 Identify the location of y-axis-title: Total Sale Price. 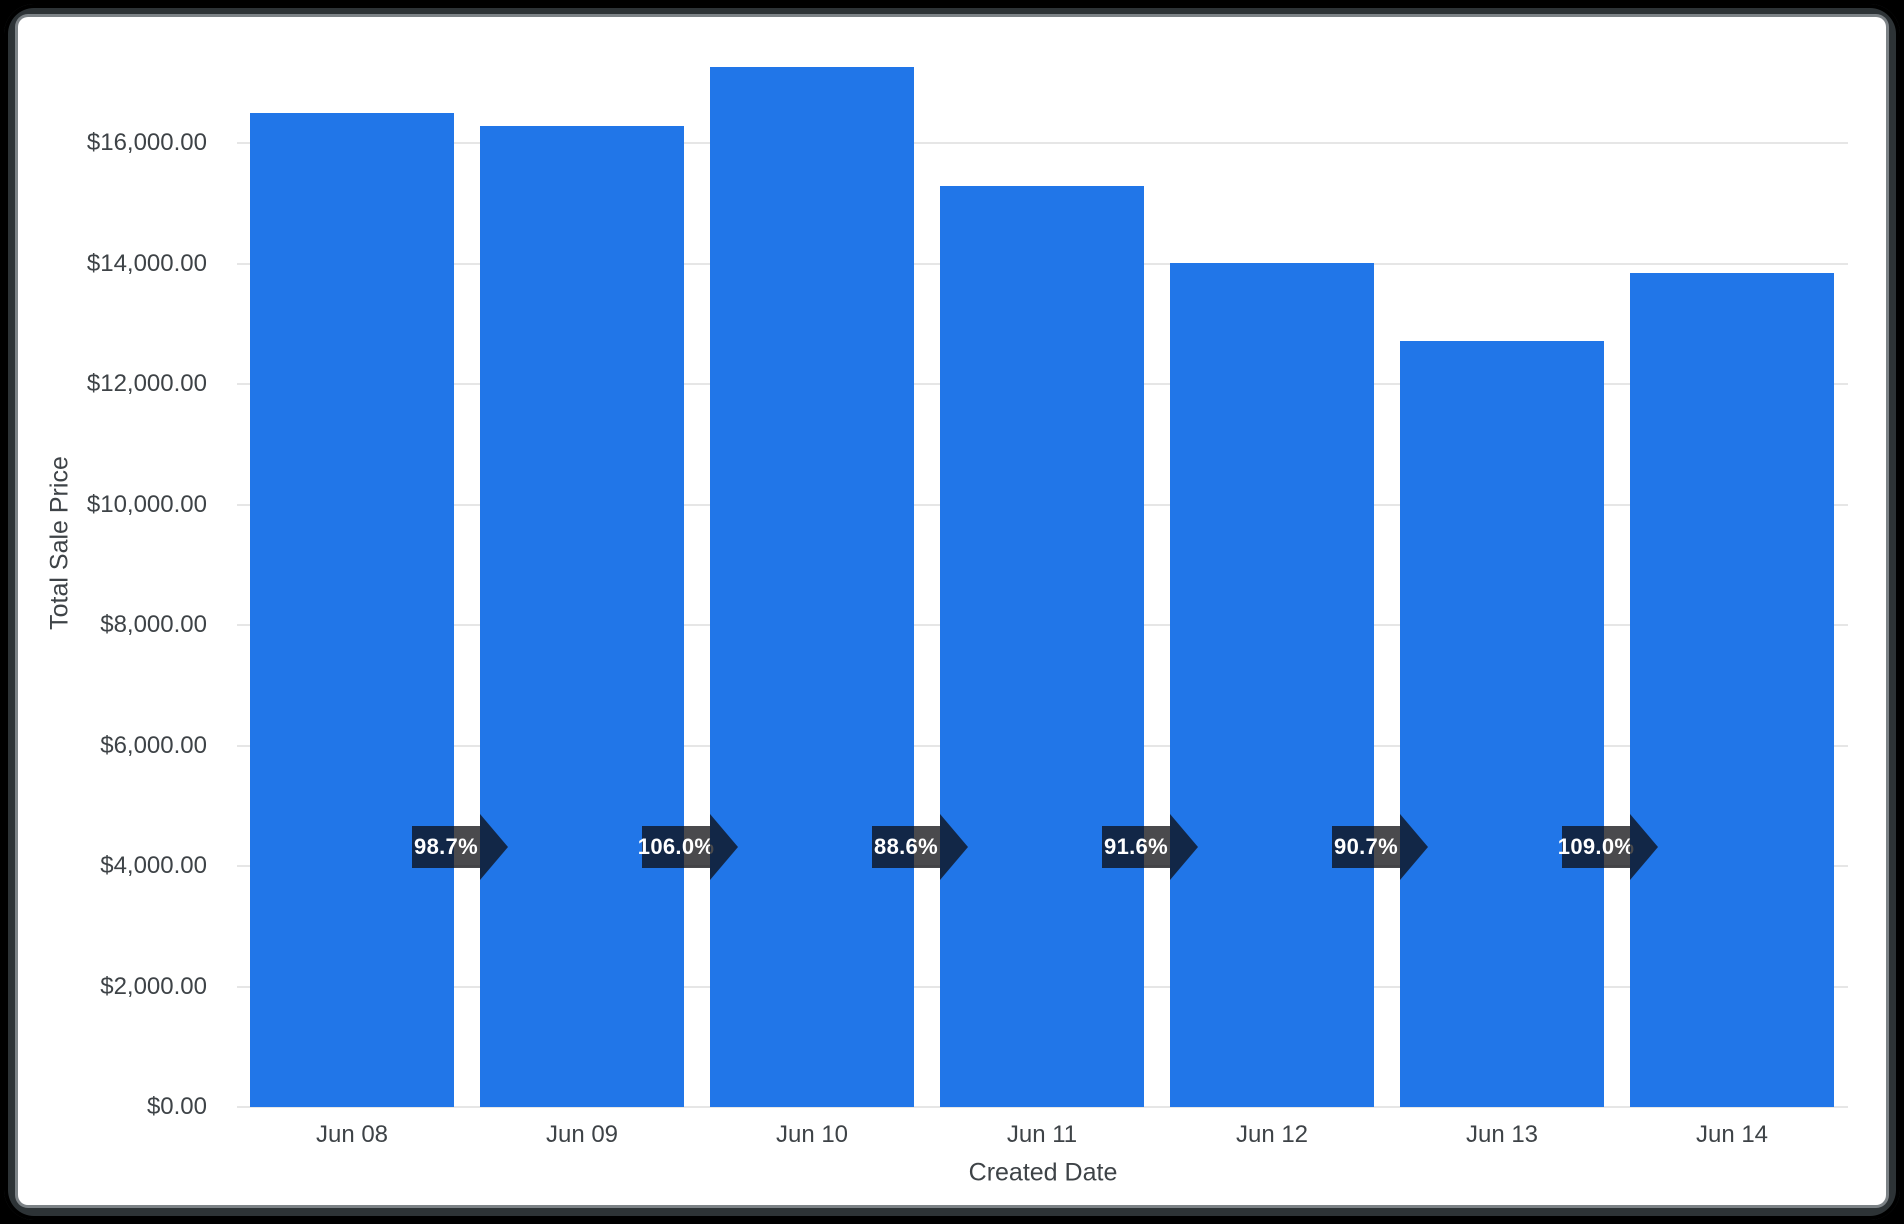
(59, 543).